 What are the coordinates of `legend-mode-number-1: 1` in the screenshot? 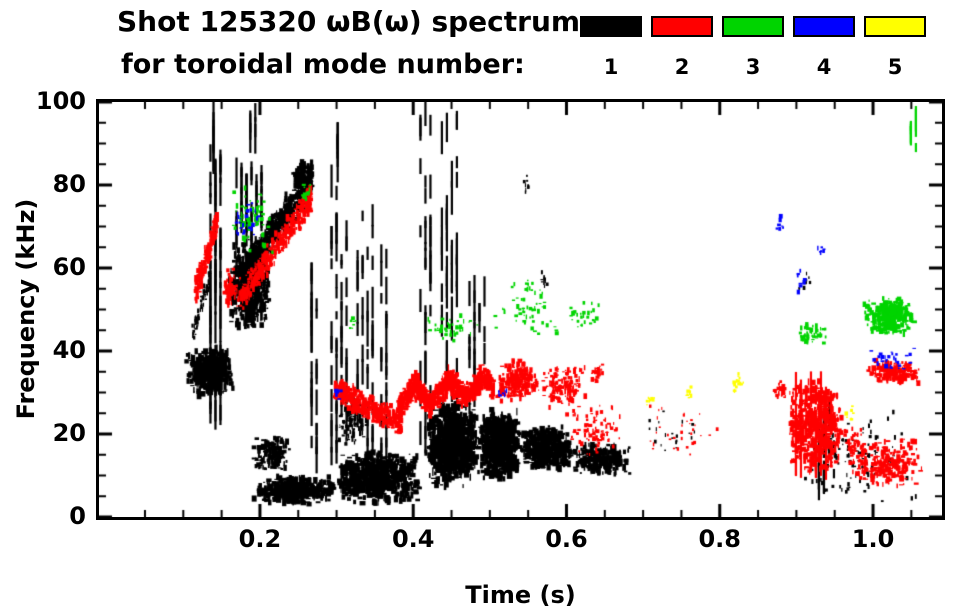 It's located at (611, 67).